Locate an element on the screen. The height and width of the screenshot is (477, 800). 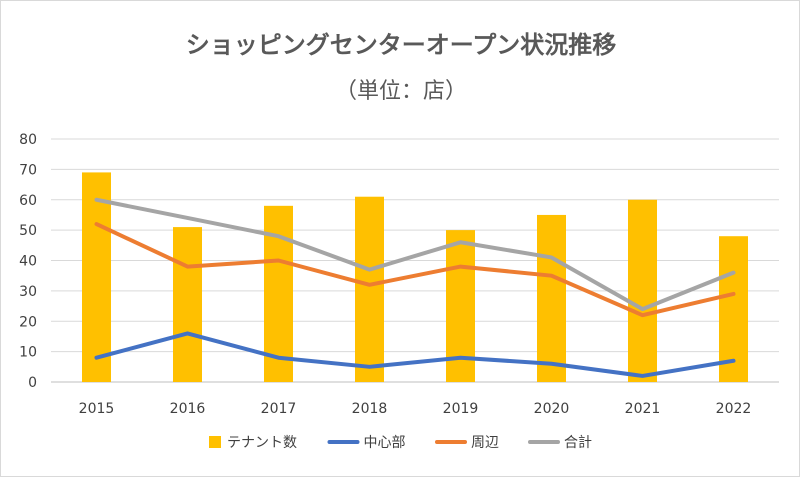
legend-label: テナント数 is located at coordinates (262, 443).